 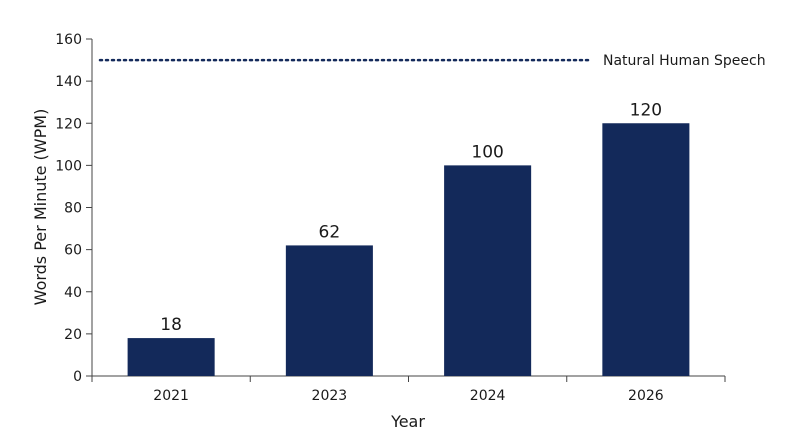 I want to click on bar-2026, so click(x=646, y=249).